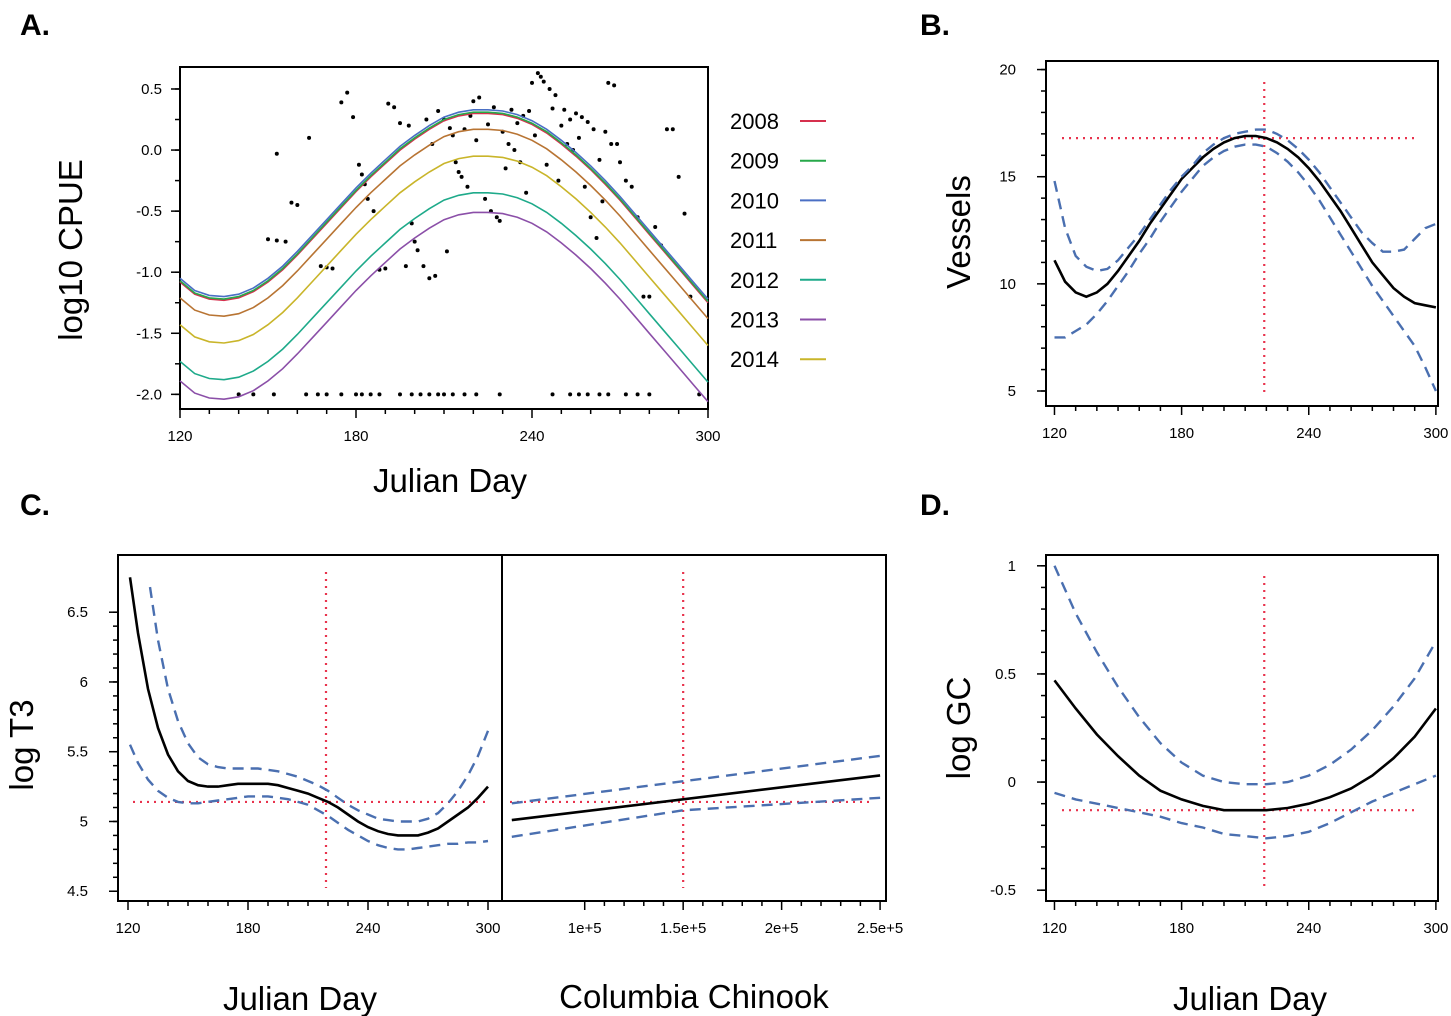 The height and width of the screenshot is (1016, 1451). Describe the element at coordinates (531, 436) in the screenshot. I see `a-x-tick-label: 240` at that location.